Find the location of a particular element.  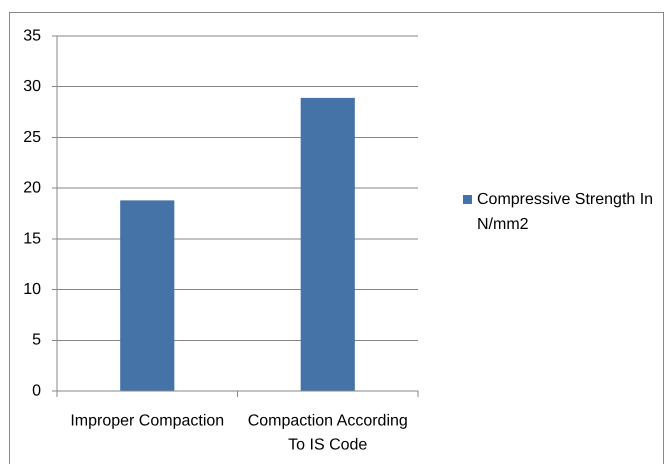

y-tick-label: 25 is located at coordinates (32, 137).